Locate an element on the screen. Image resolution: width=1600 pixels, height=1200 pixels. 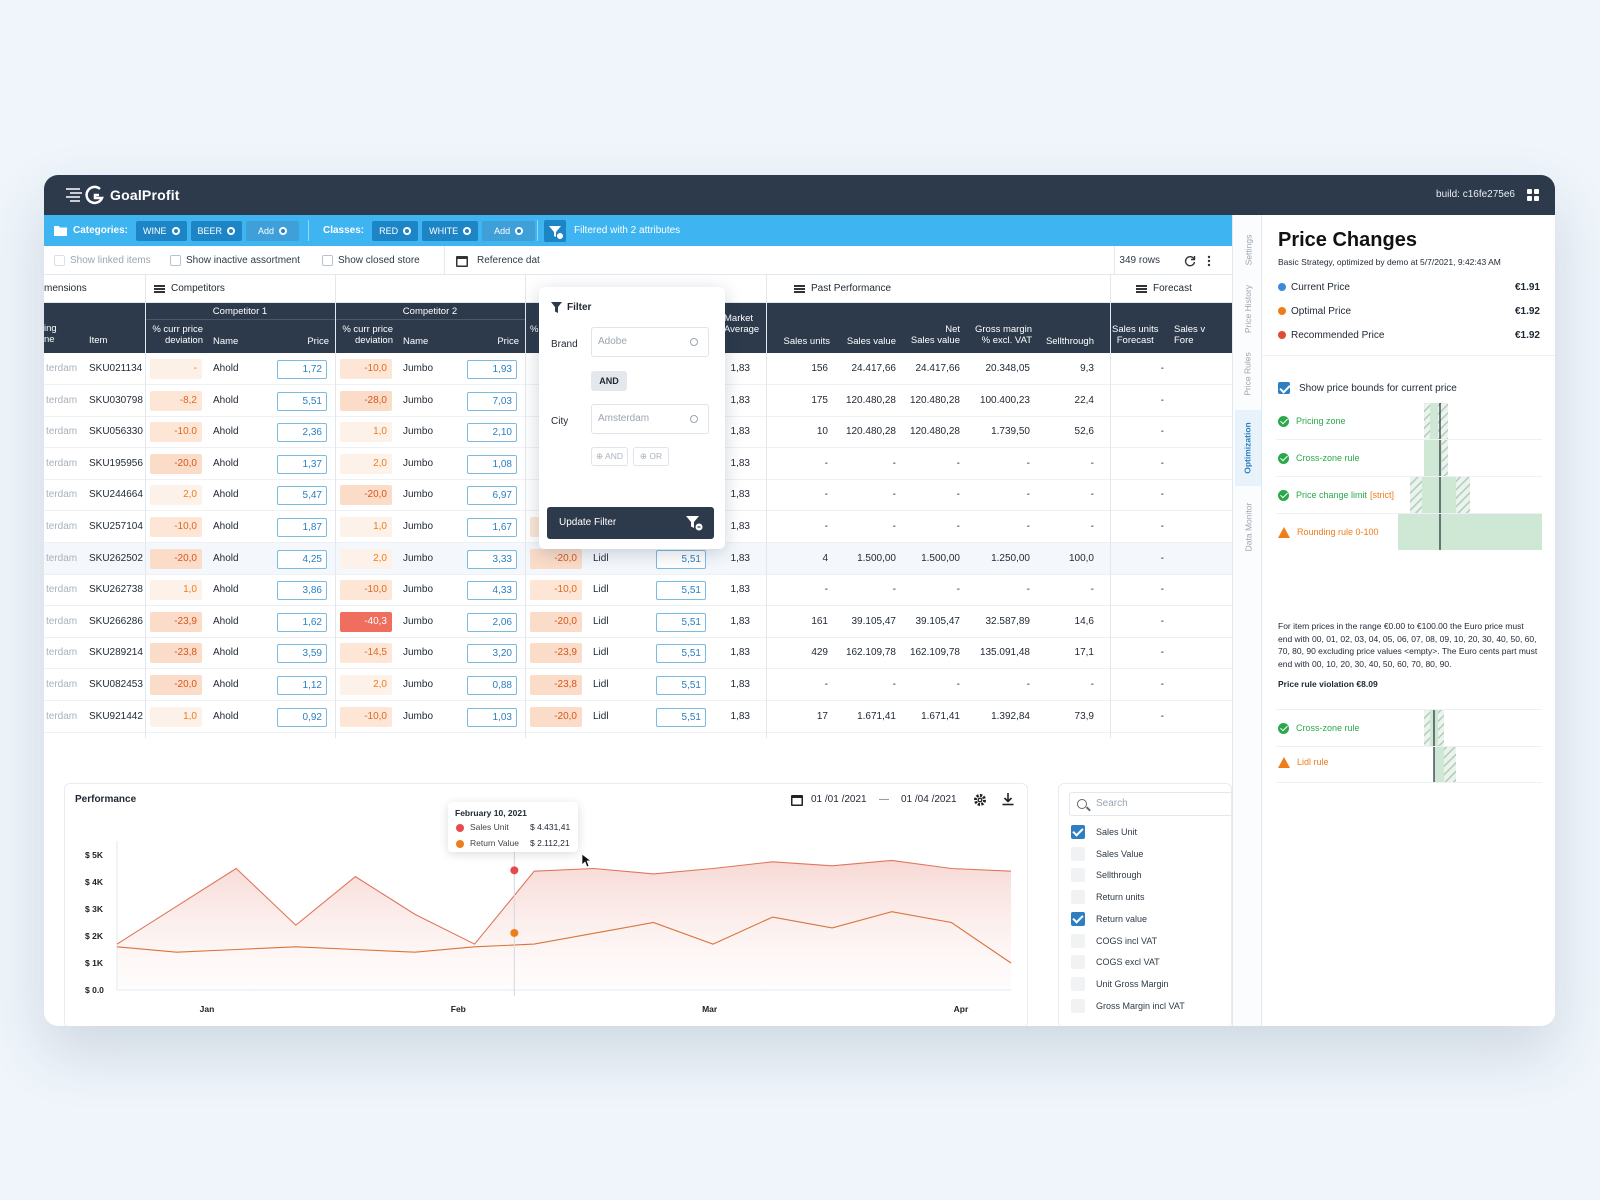
price-input: 1,03 is located at coordinates (492, 717).